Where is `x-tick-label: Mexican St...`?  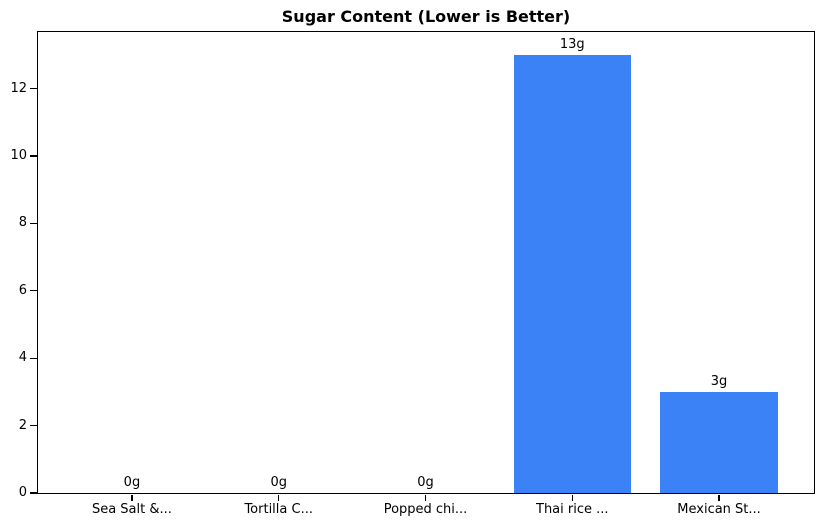
x-tick-label: Mexican St... is located at coordinates (719, 509).